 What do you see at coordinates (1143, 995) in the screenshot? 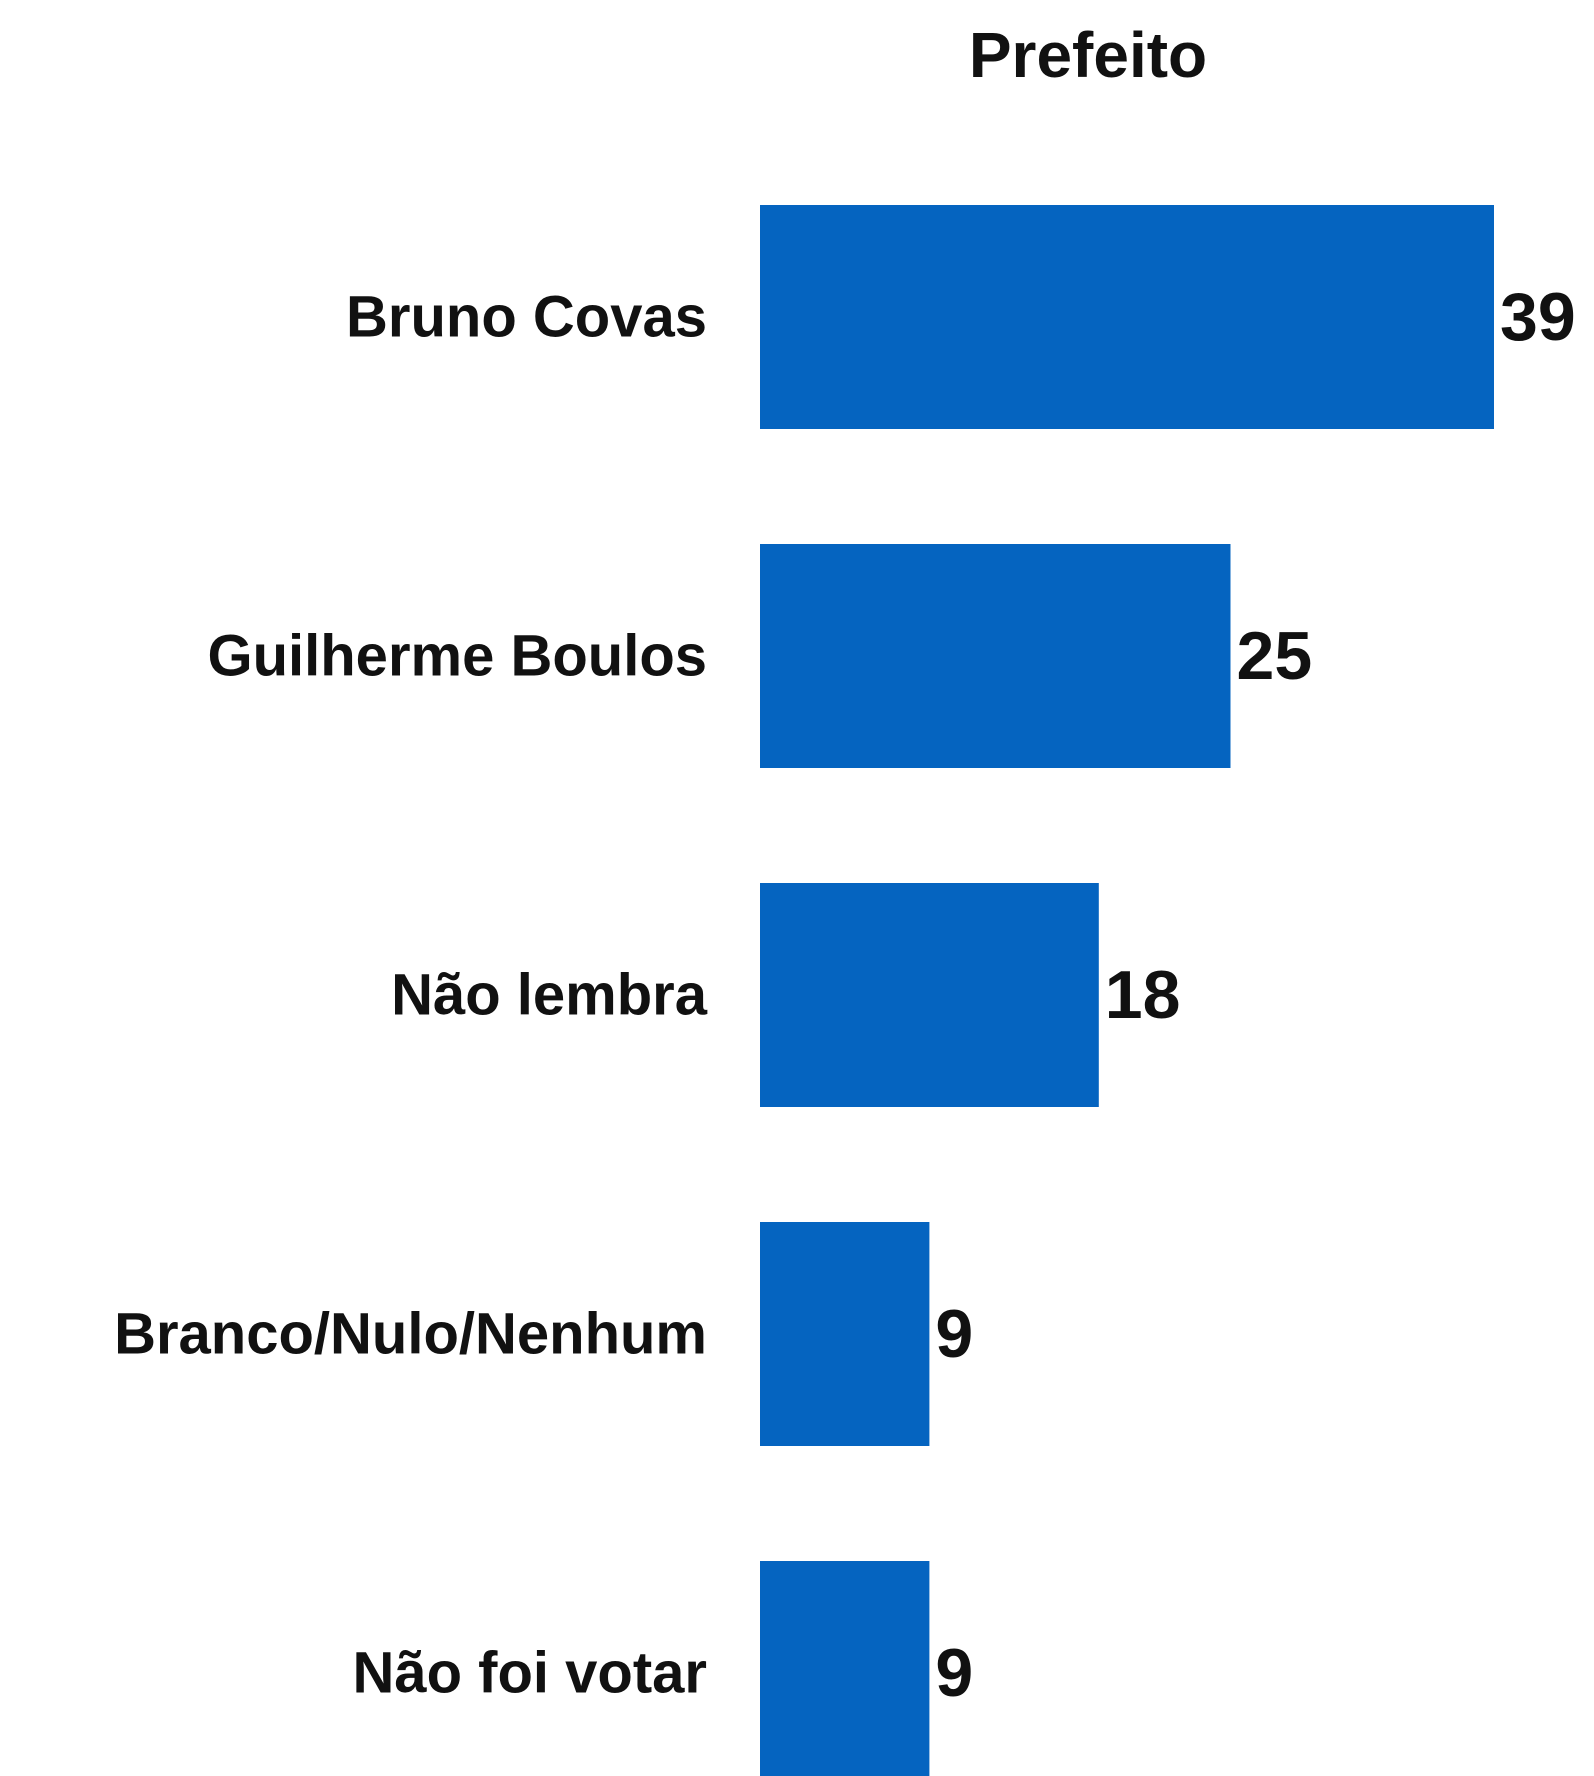
I see `value-label-2: 18` at bounding box center [1143, 995].